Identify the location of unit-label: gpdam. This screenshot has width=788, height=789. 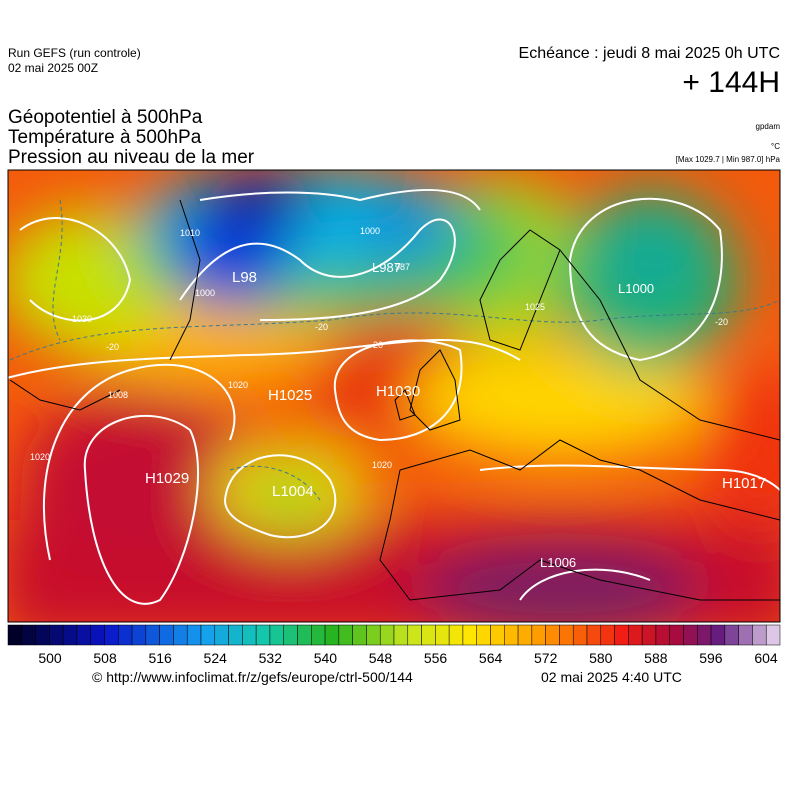
(767, 126).